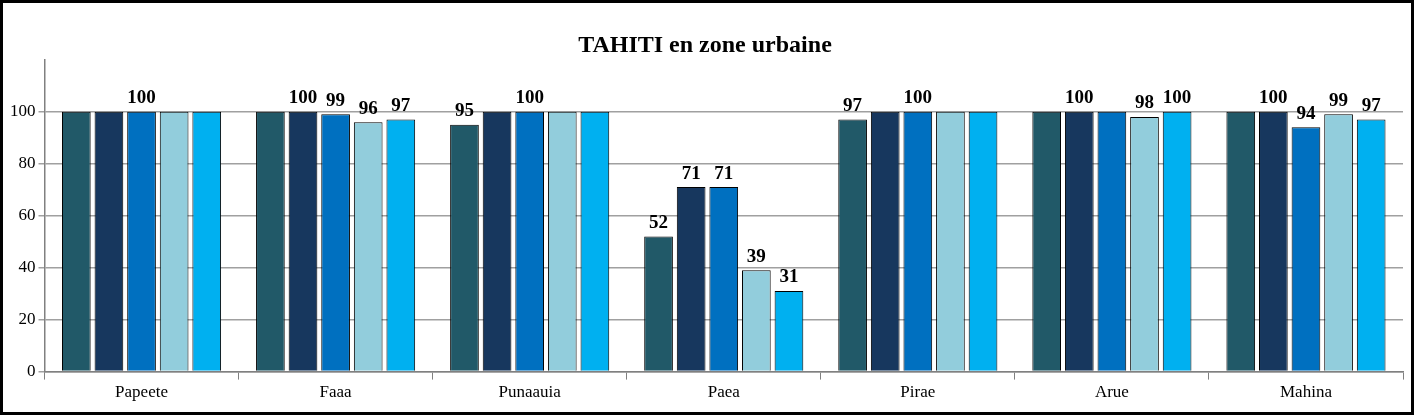 This screenshot has width=1414, height=415. I want to click on x-tick-label: Mahina, so click(1306, 392).